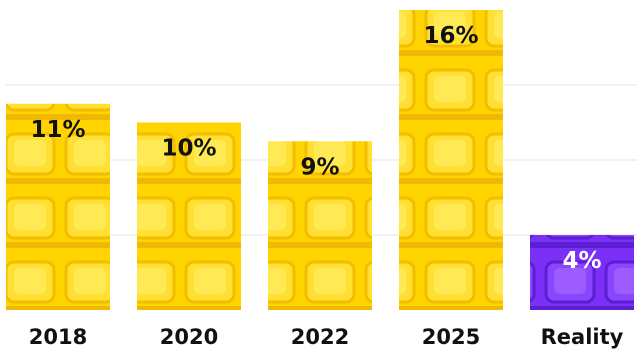 Image resolution: width=637 pixels, height=354 pixels. What do you see at coordinates (319, 167) in the screenshot?
I see `value-label-2022: 9%` at bounding box center [319, 167].